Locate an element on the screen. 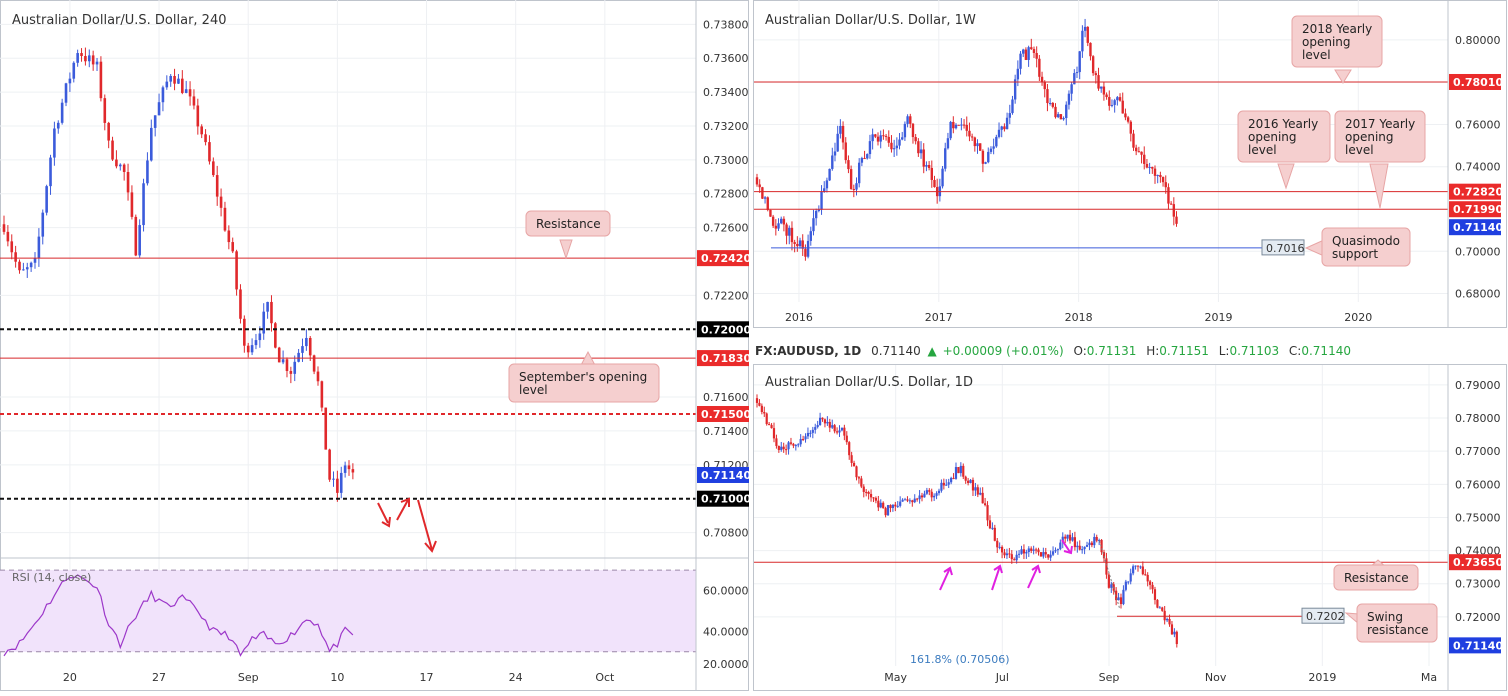 Image resolution: width=1508 pixels, height=696 pixels. price-tick-label: 0.73400 is located at coordinates (726, 92).